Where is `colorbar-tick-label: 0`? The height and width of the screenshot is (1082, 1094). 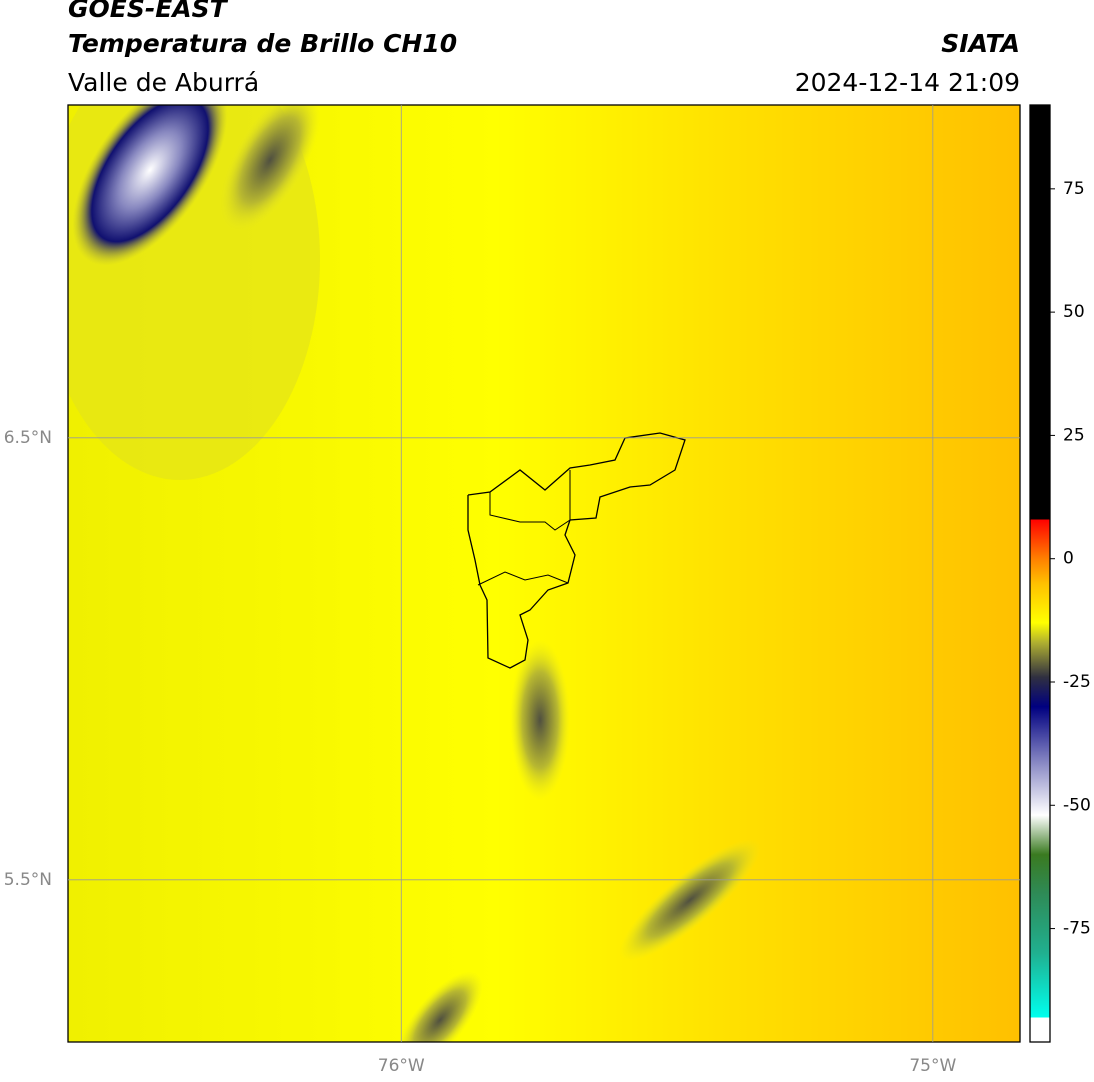 colorbar-tick-label: 0 is located at coordinates (1068, 559).